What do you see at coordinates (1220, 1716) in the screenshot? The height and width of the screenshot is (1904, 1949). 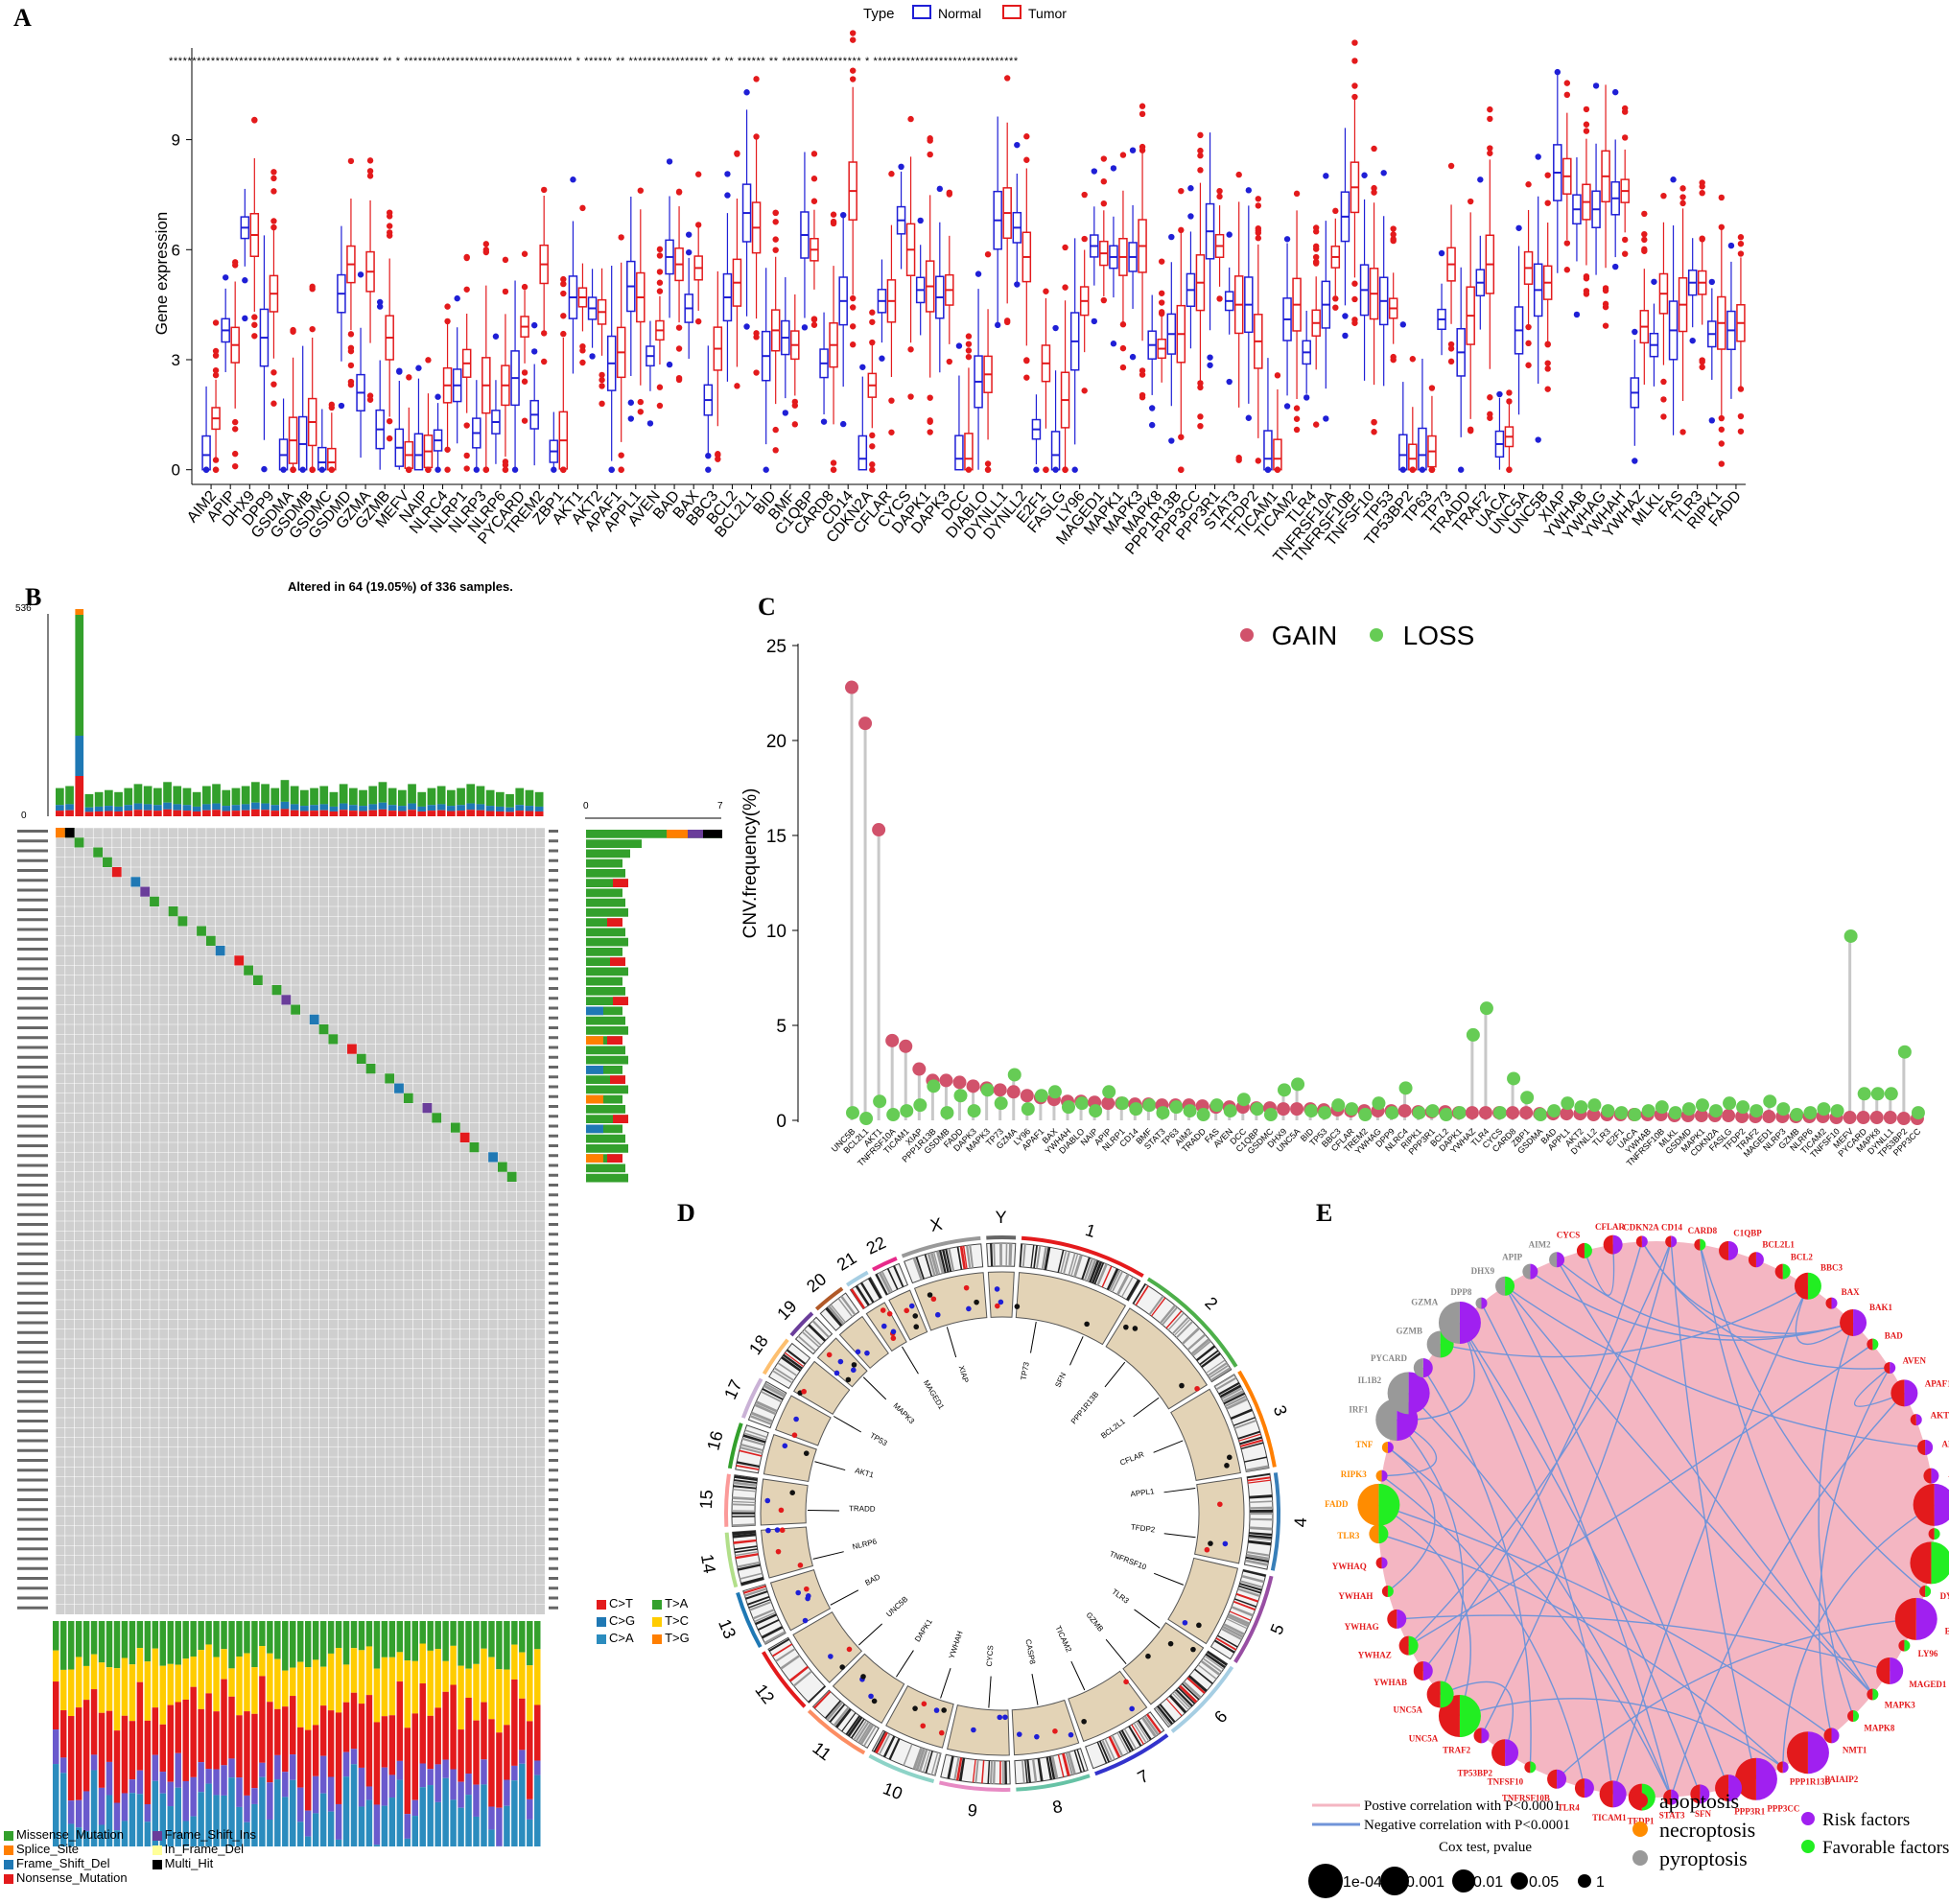 I see `chromosome-label: 6` at bounding box center [1220, 1716].